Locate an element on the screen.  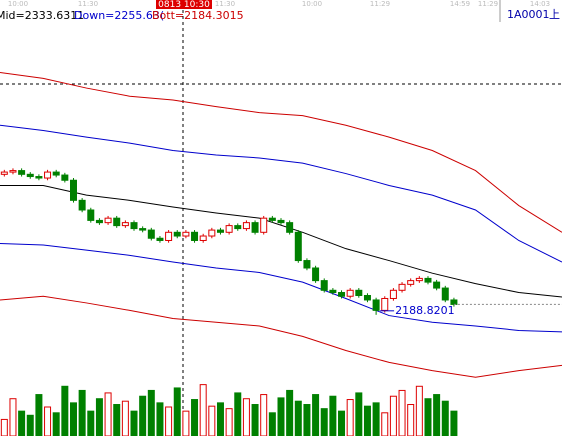
cursor-time-box is located at coordinates (184, 4).